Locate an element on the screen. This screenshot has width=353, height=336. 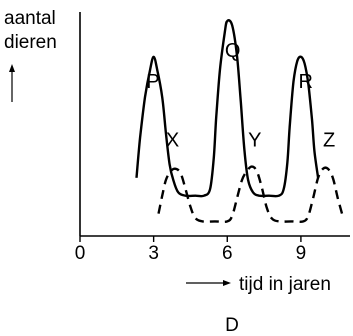
peak-label-p: P is located at coordinates (152, 82).